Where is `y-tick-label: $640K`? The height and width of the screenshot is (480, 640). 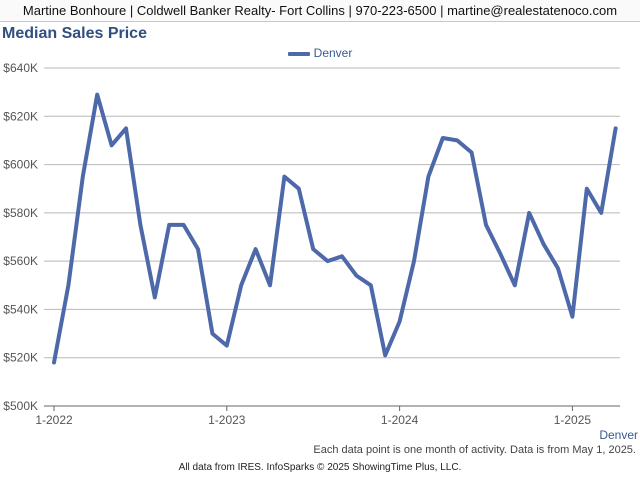 y-tick-label: $640K is located at coordinates (20, 68).